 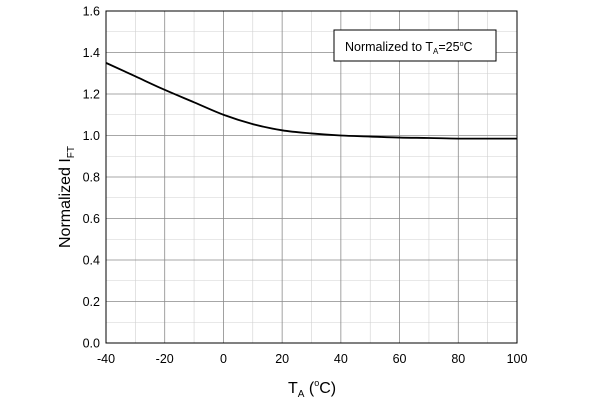 What do you see at coordinates (400, 359) in the screenshot?
I see `x-tick-label: 60` at bounding box center [400, 359].